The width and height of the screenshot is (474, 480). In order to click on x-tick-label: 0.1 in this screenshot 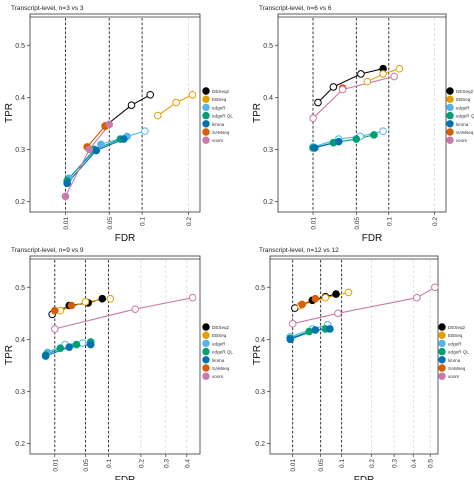, I will do `click(389, 221)`.